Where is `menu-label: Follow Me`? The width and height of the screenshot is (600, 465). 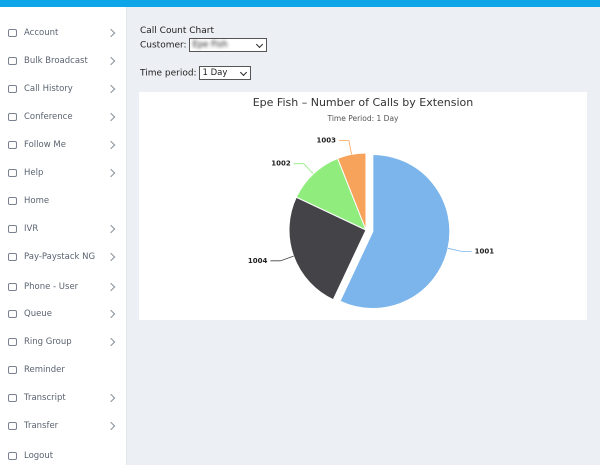 menu-label: Follow Me is located at coordinates (45, 145).